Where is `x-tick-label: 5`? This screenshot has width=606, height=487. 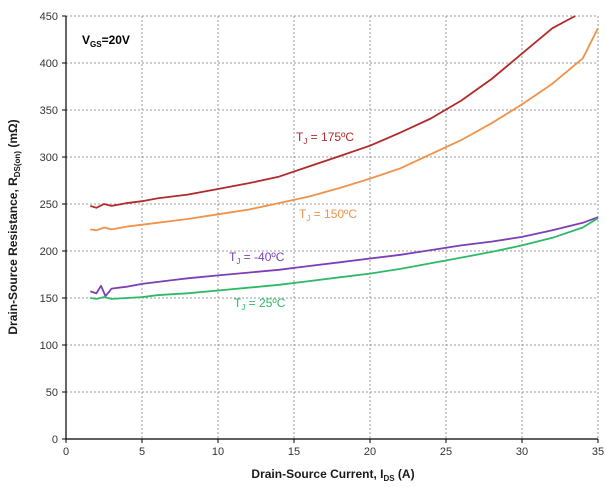 x-tick-label: 5 is located at coordinates (142, 452).